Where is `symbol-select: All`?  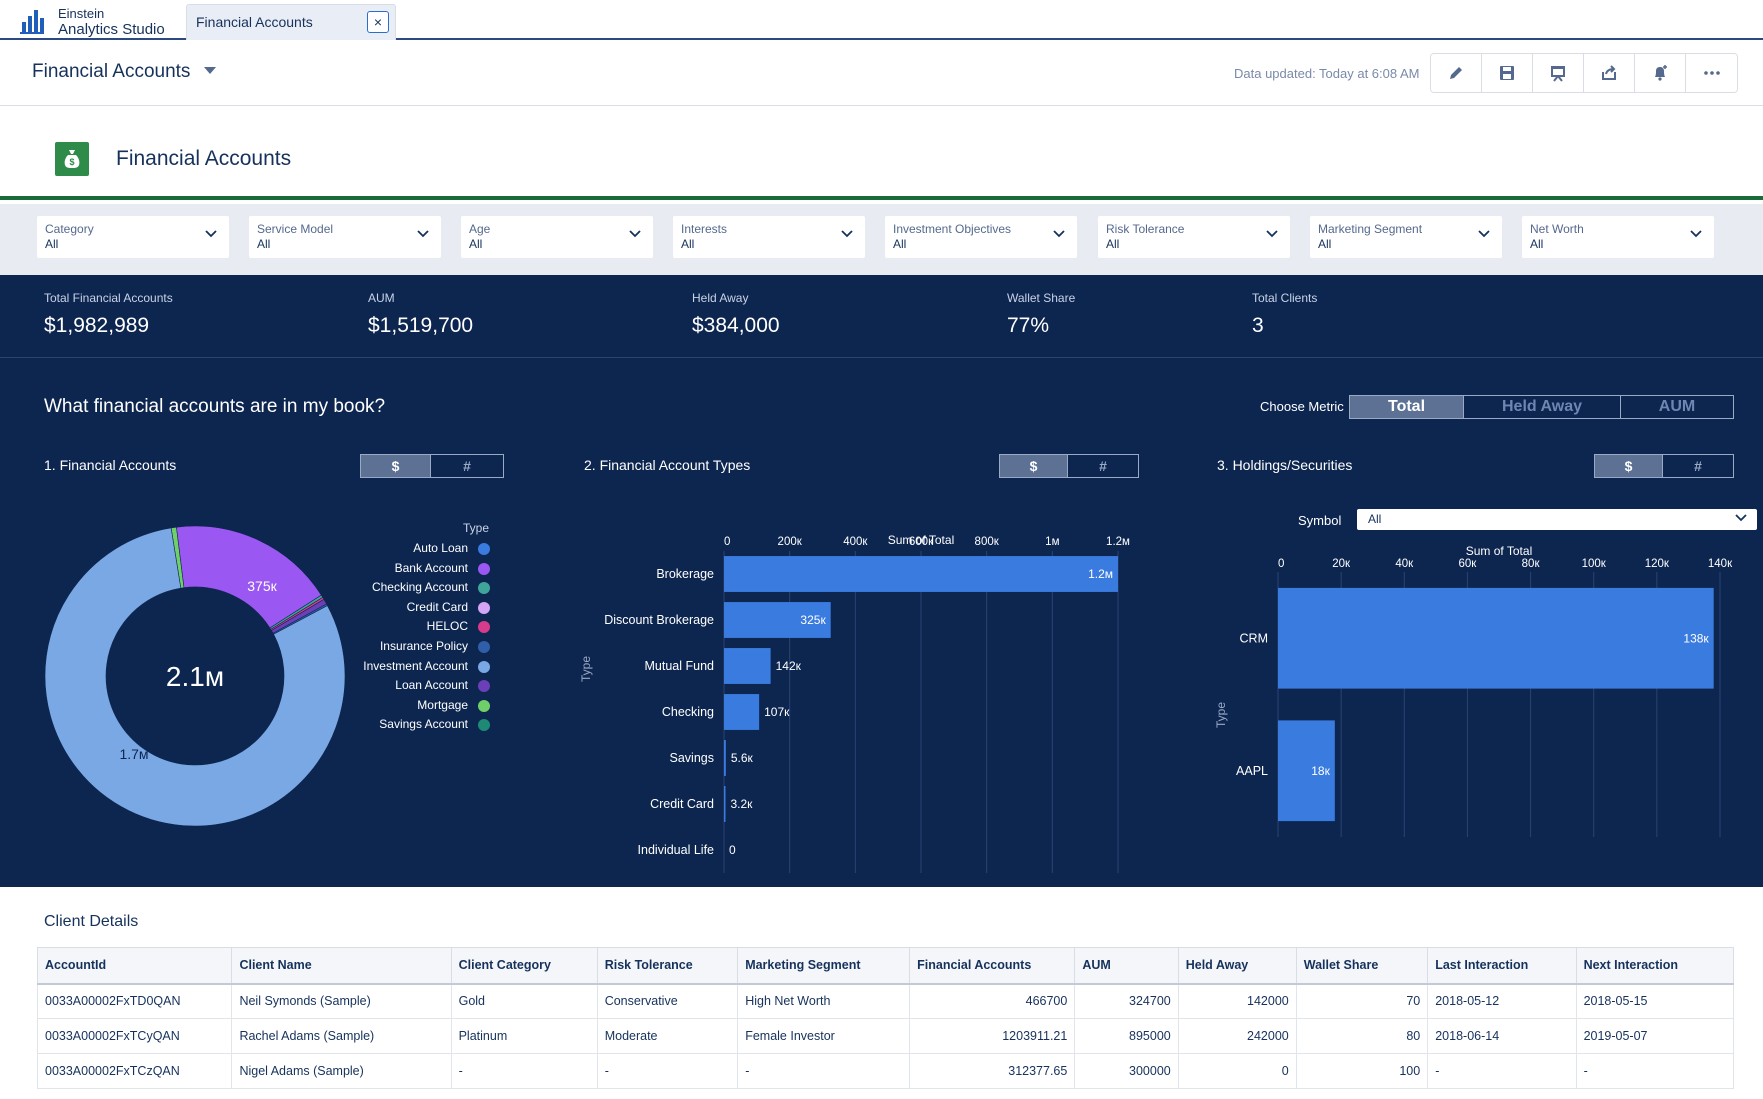 symbol-select: All is located at coordinates (1557, 519).